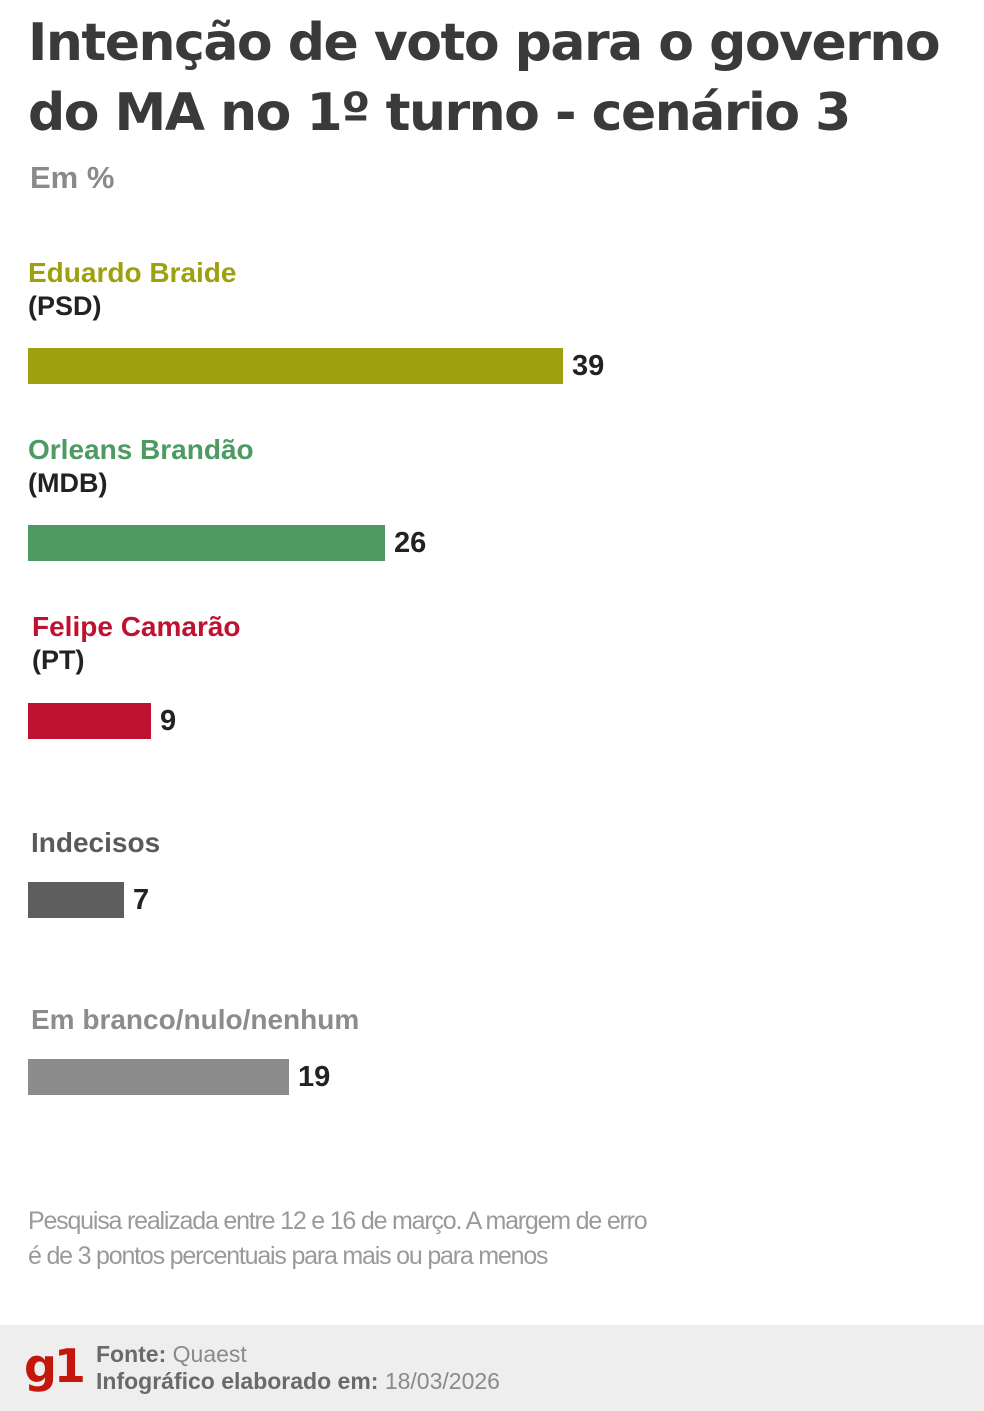  I want to click on candidate-party: (MDB), so click(68, 483).